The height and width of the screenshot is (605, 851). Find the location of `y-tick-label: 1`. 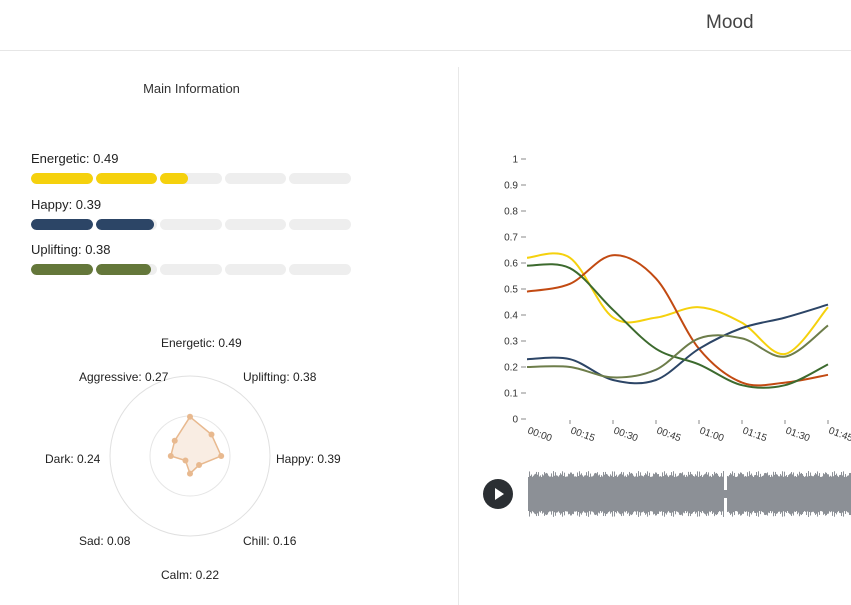

y-tick-label: 1 is located at coordinates (515, 160).